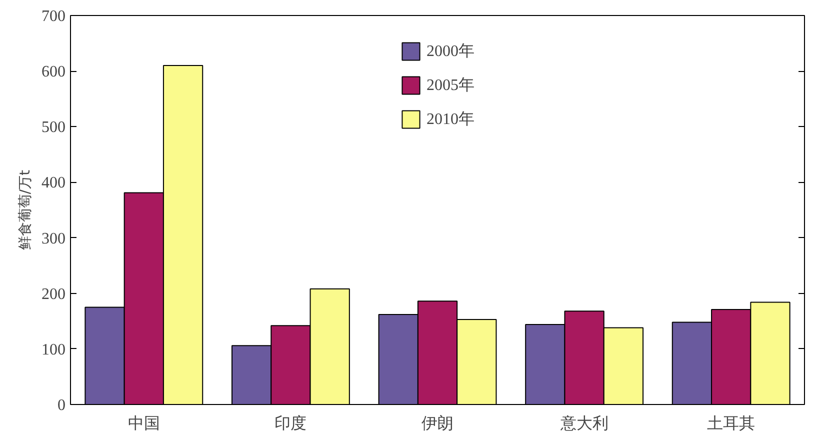 The width and height of the screenshot is (814, 435). What do you see at coordinates (54, 239) in the screenshot?
I see `y-tick-label: 300` at bounding box center [54, 239].